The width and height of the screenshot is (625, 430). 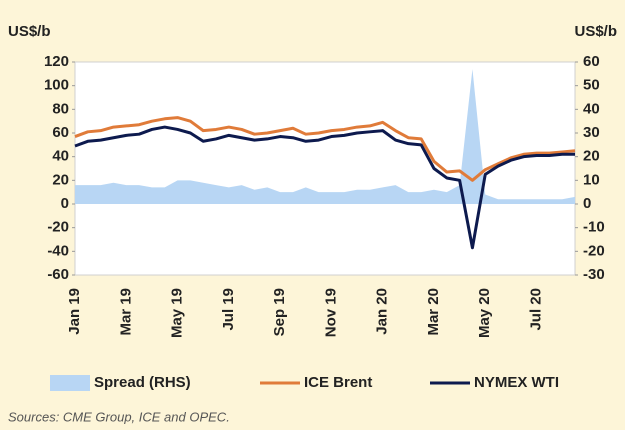 I want to click on x-tick-label: Jul 20, so click(x=536, y=309).